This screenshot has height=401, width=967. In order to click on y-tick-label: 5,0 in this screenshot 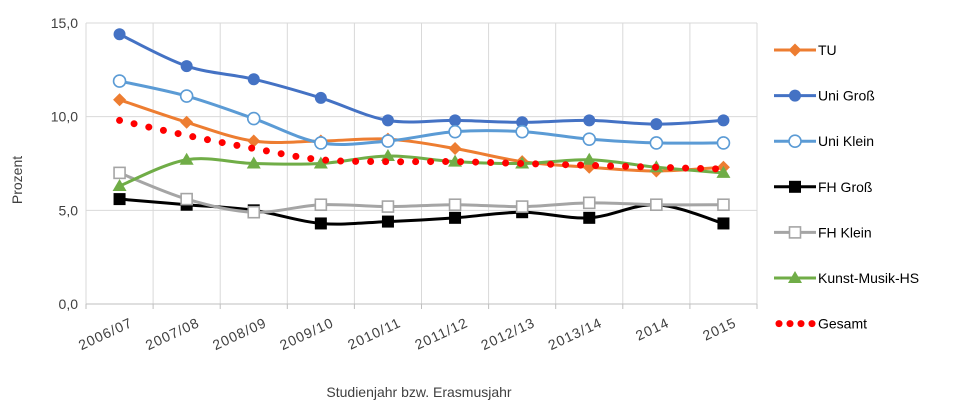, I will do `click(69, 210)`.